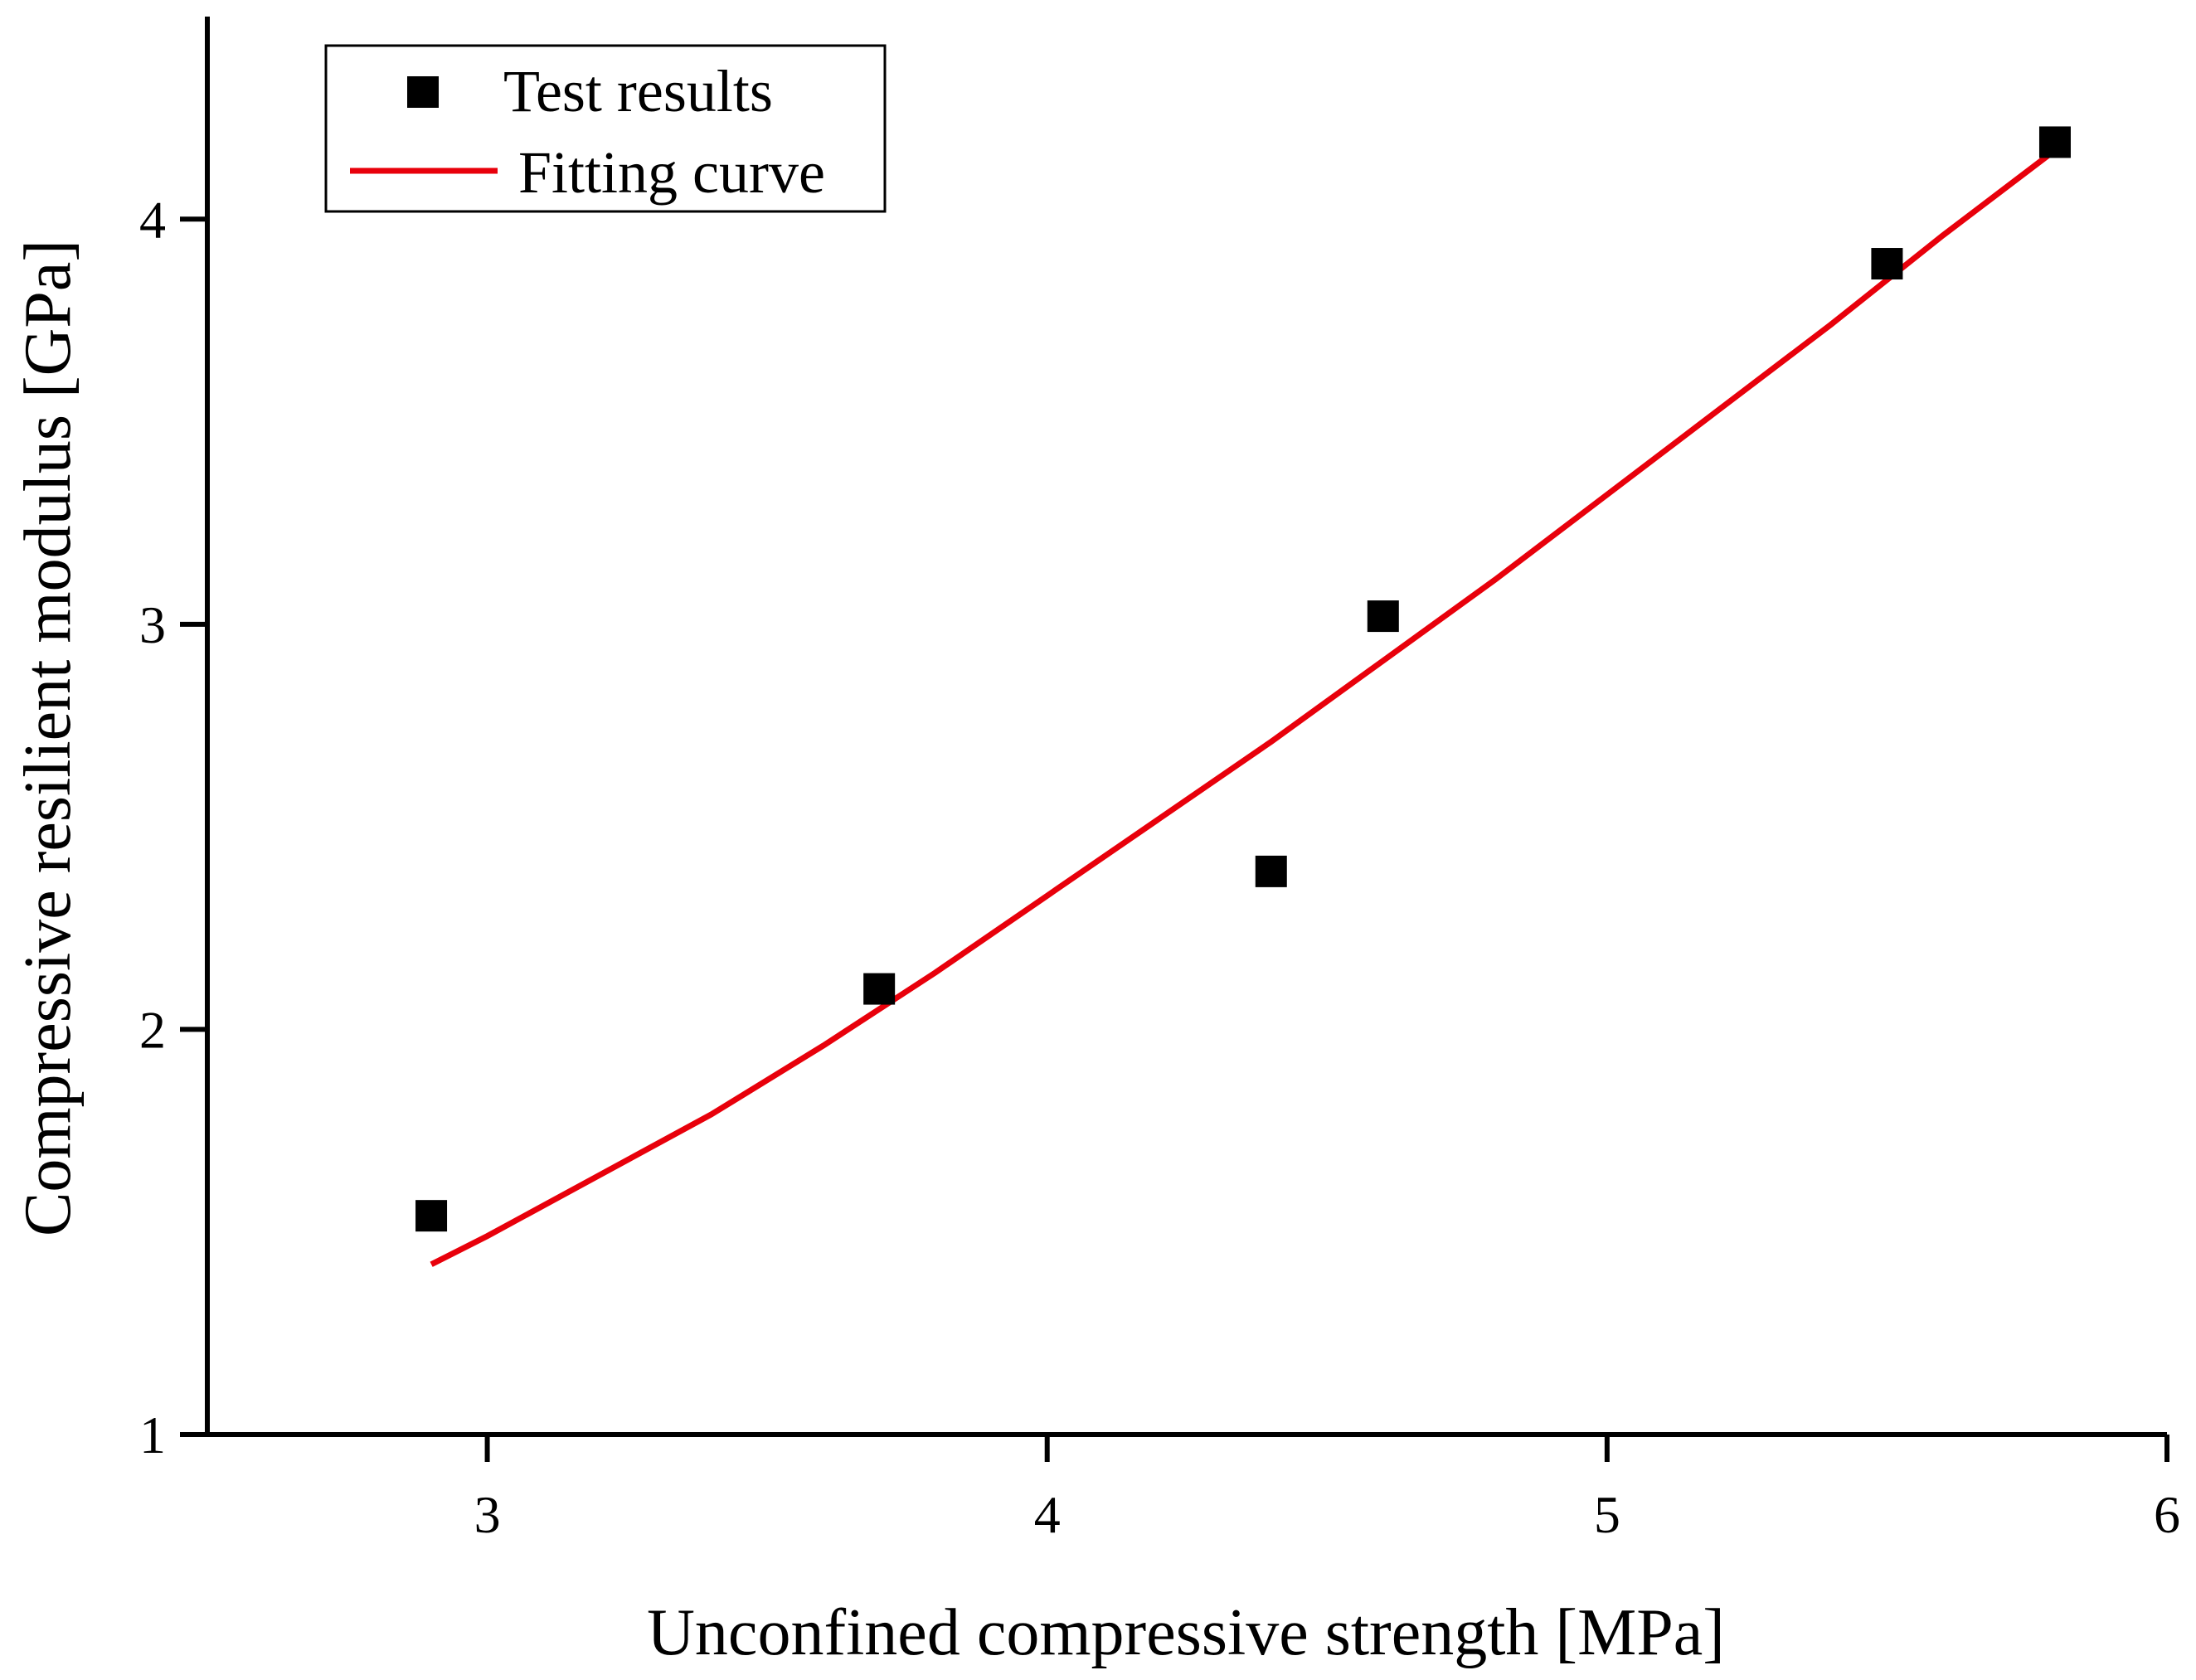  I want to click on x-tick-label-1: 4, so click(1047, 1514).